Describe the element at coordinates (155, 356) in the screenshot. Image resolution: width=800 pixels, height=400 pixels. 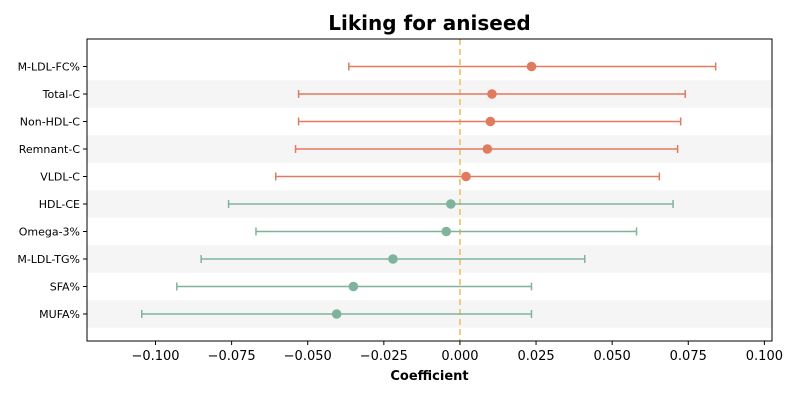
I see `x-tick-label: −0.100` at that location.